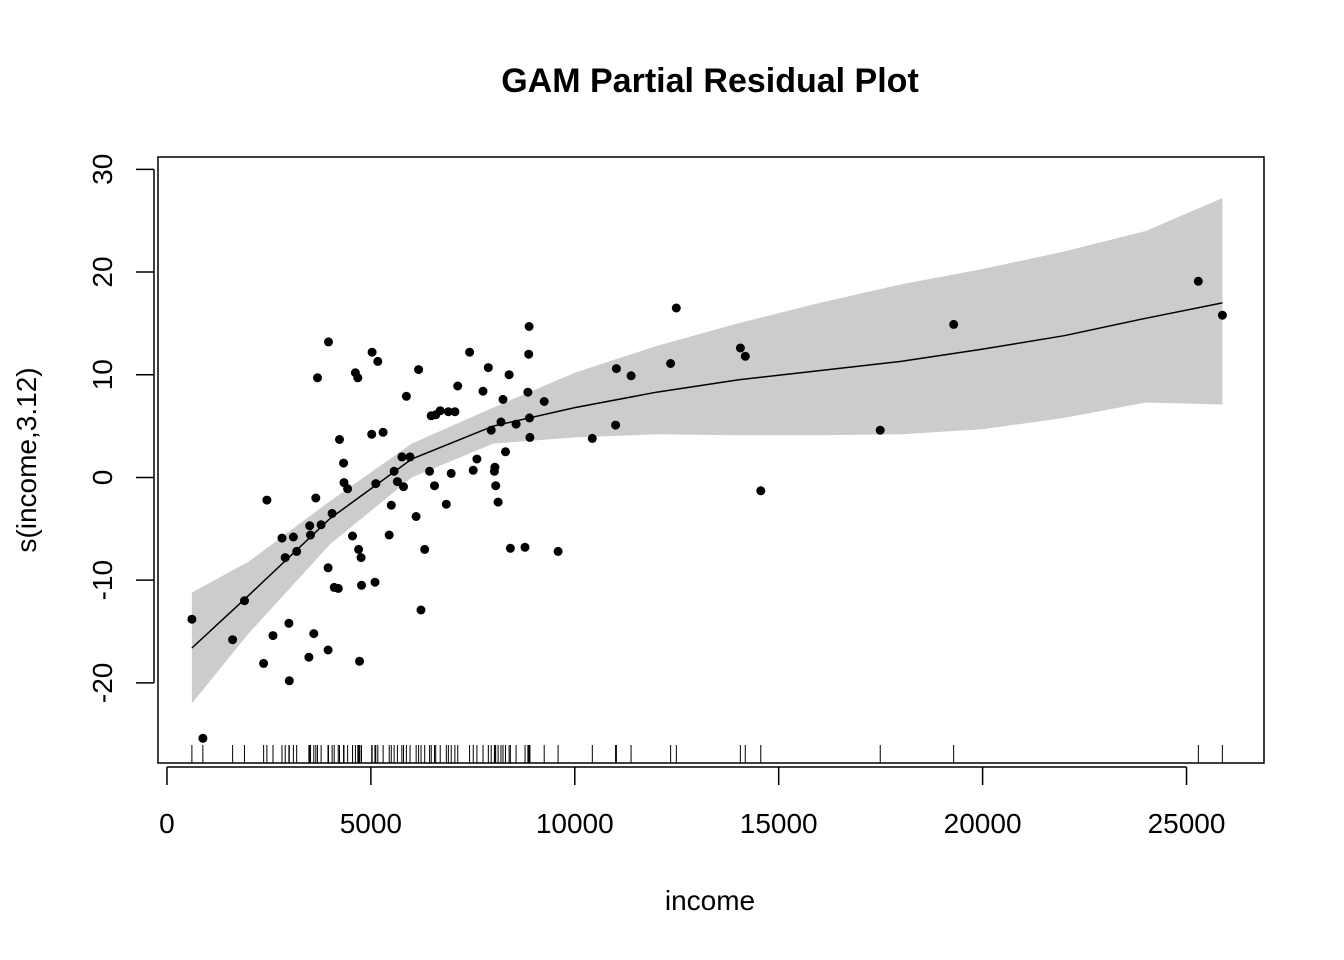  Describe the element at coordinates (102, 580) in the screenshot. I see `y-tick-label: -10` at that location.